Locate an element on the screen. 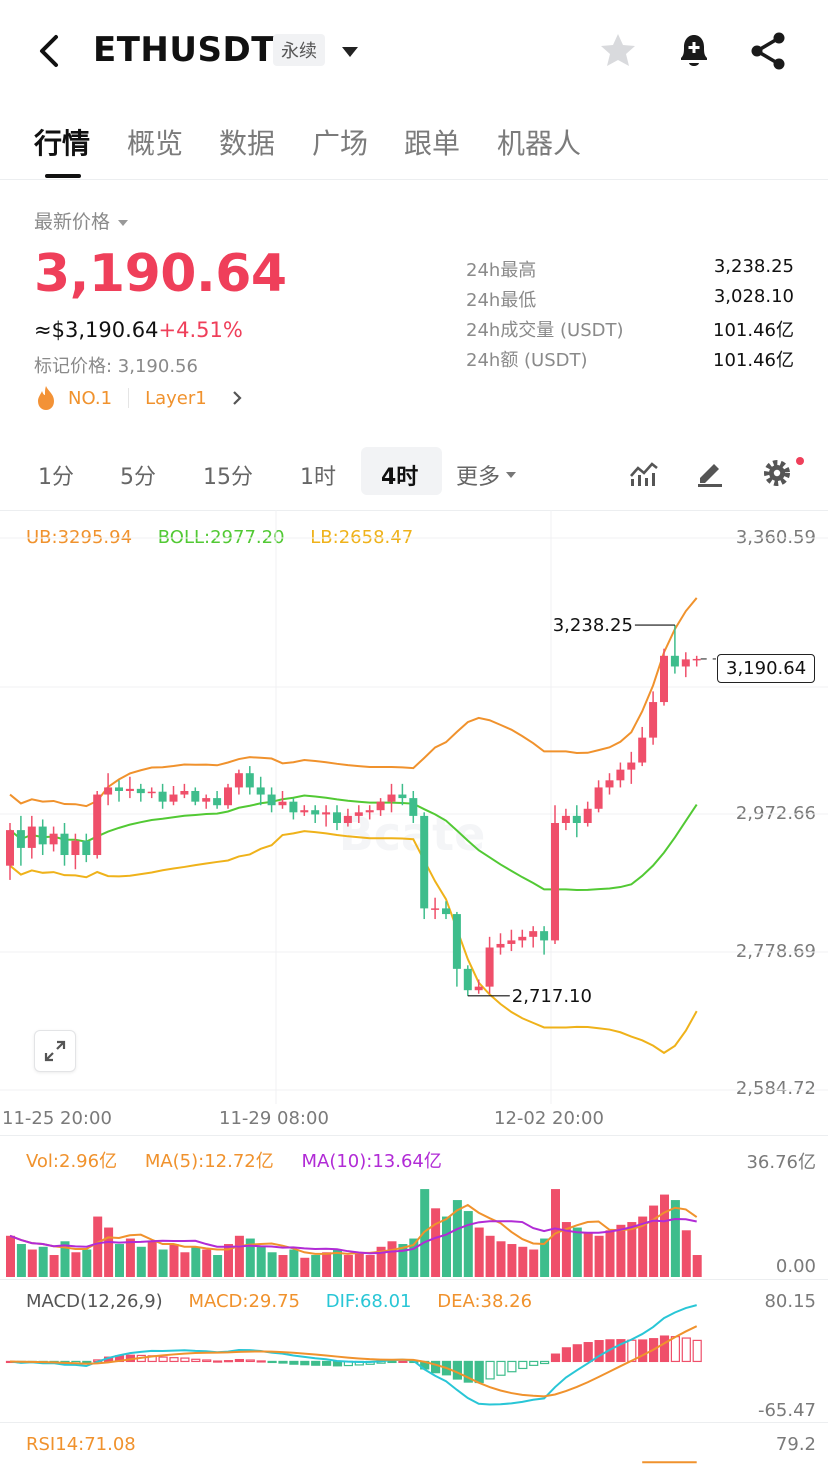  back-button is located at coordinates (50, 51).